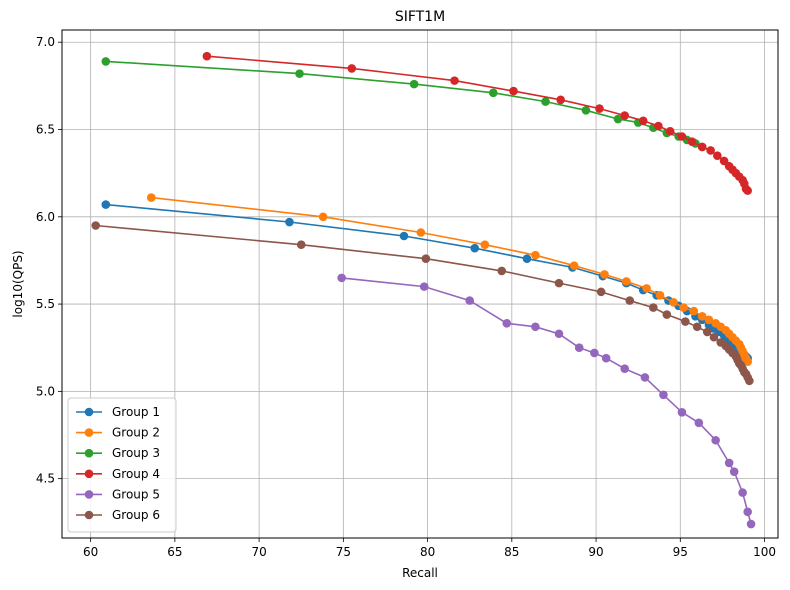 Image resolution: width=790 pixels, height=590 pixels. I want to click on y-axis-title: log10(QPS), so click(18, 283).